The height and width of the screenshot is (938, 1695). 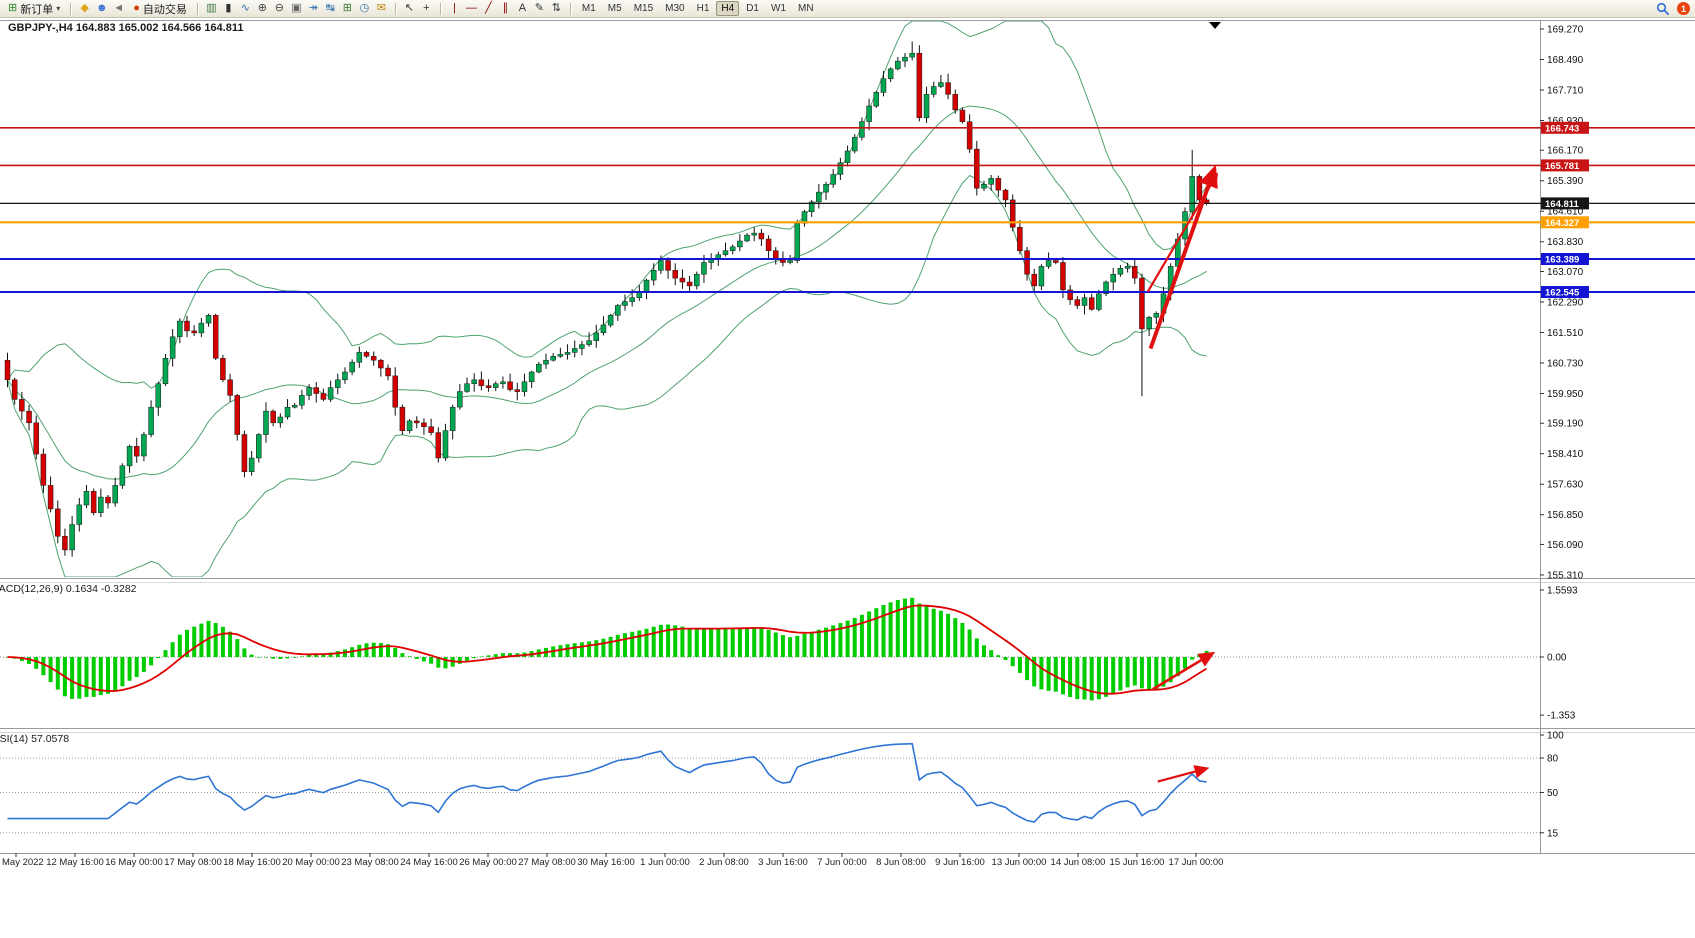 What do you see at coordinates (752, 8) in the screenshot?
I see `timeframe-d1: D1` at bounding box center [752, 8].